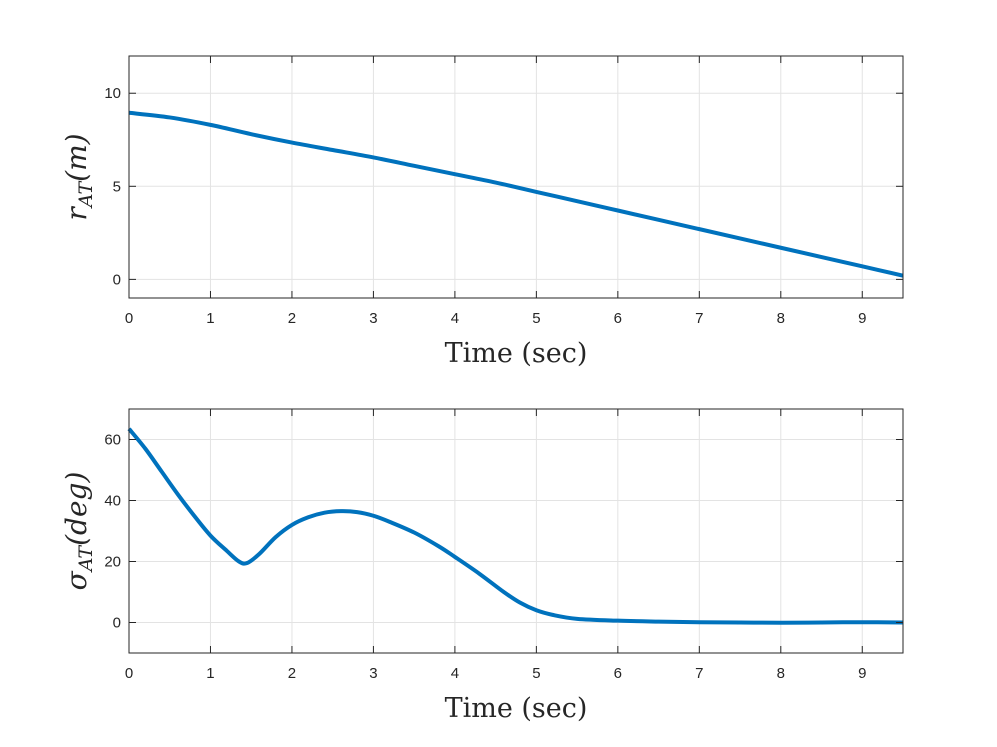  I want to click on bottom-plot-y-tick-label: 40, so click(112, 501).